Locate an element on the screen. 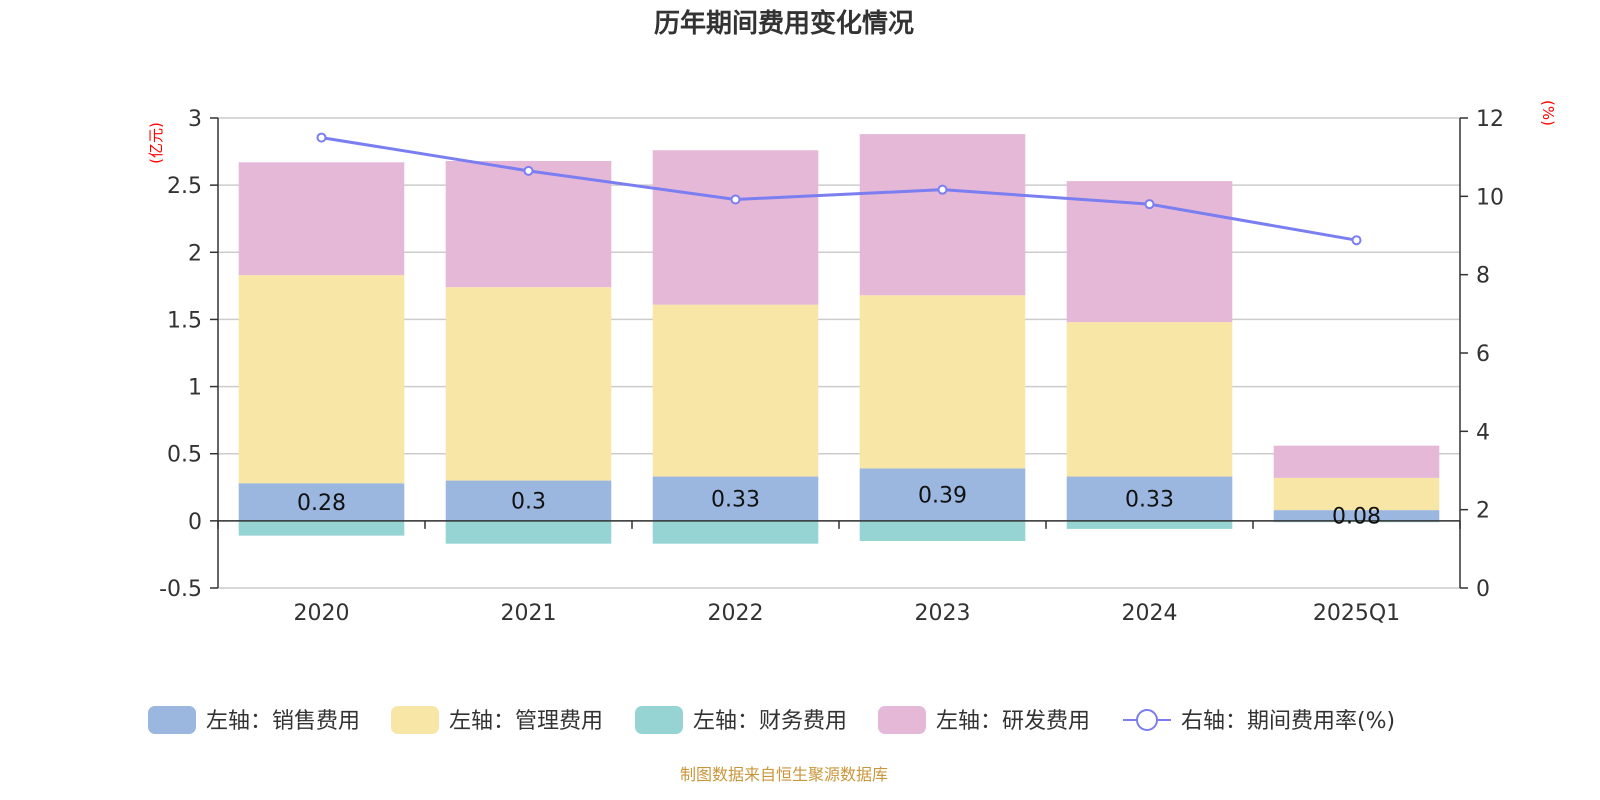 This screenshot has width=1600, height=800. right-axis-tick-label: 0 is located at coordinates (1483, 589).